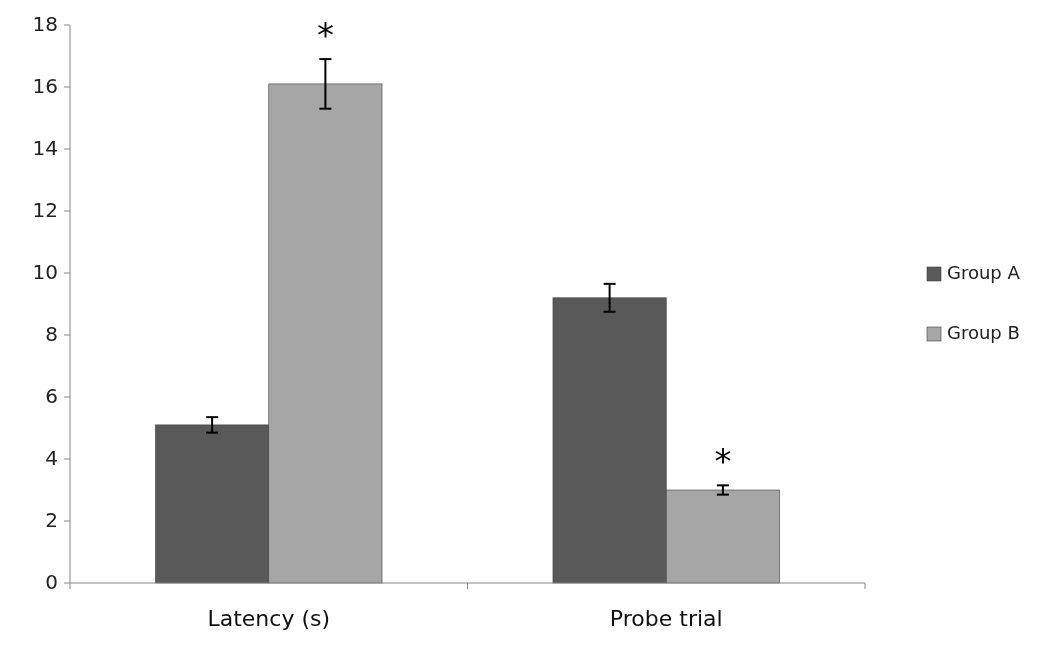  I want to click on y-tick-label: 16, so click(45, 85).